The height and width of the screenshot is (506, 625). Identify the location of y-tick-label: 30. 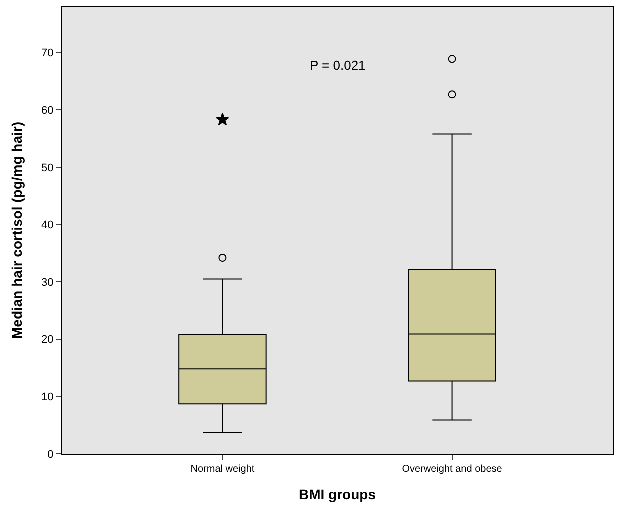
(48, 282).